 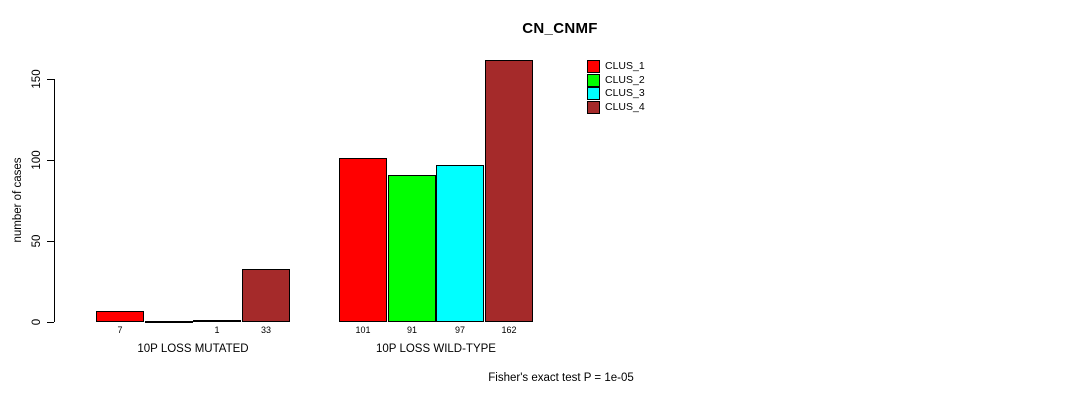 What do you see at coordinates (363, 240) in the screenshot?
I see `bar-clus_1-group2` at bounding box center [363, 240].